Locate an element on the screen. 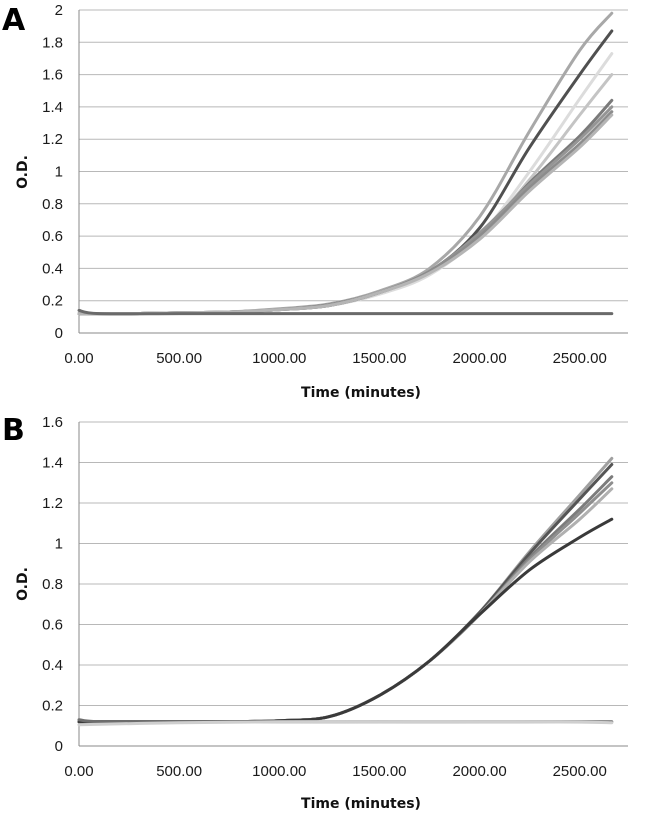 The width and height of the screenshot is (645, 814). panel-b-y-tick-label: 0.4 is located at coordinates (52, 665).